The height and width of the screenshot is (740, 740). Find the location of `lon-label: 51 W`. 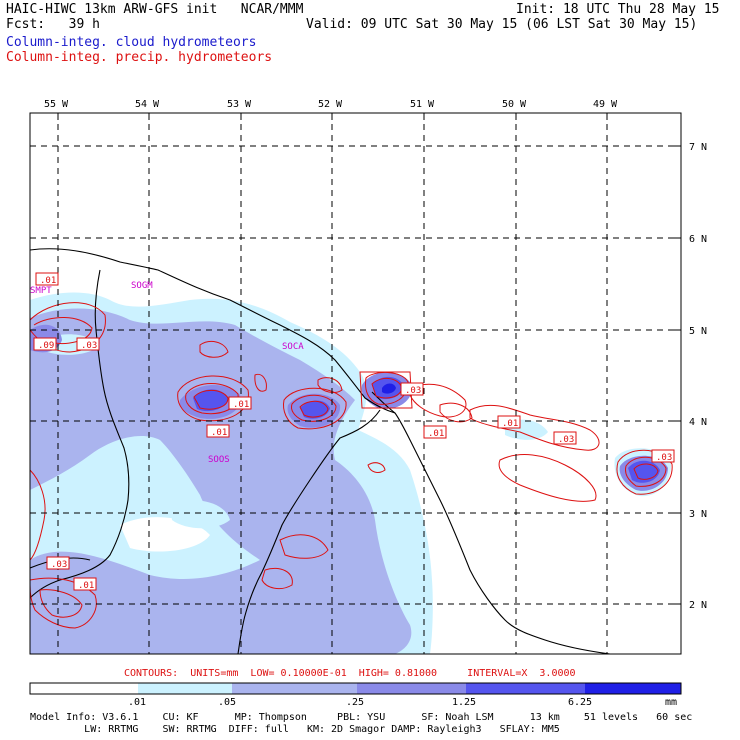

lon-label: 51 W is located at coordinates (422, 104).